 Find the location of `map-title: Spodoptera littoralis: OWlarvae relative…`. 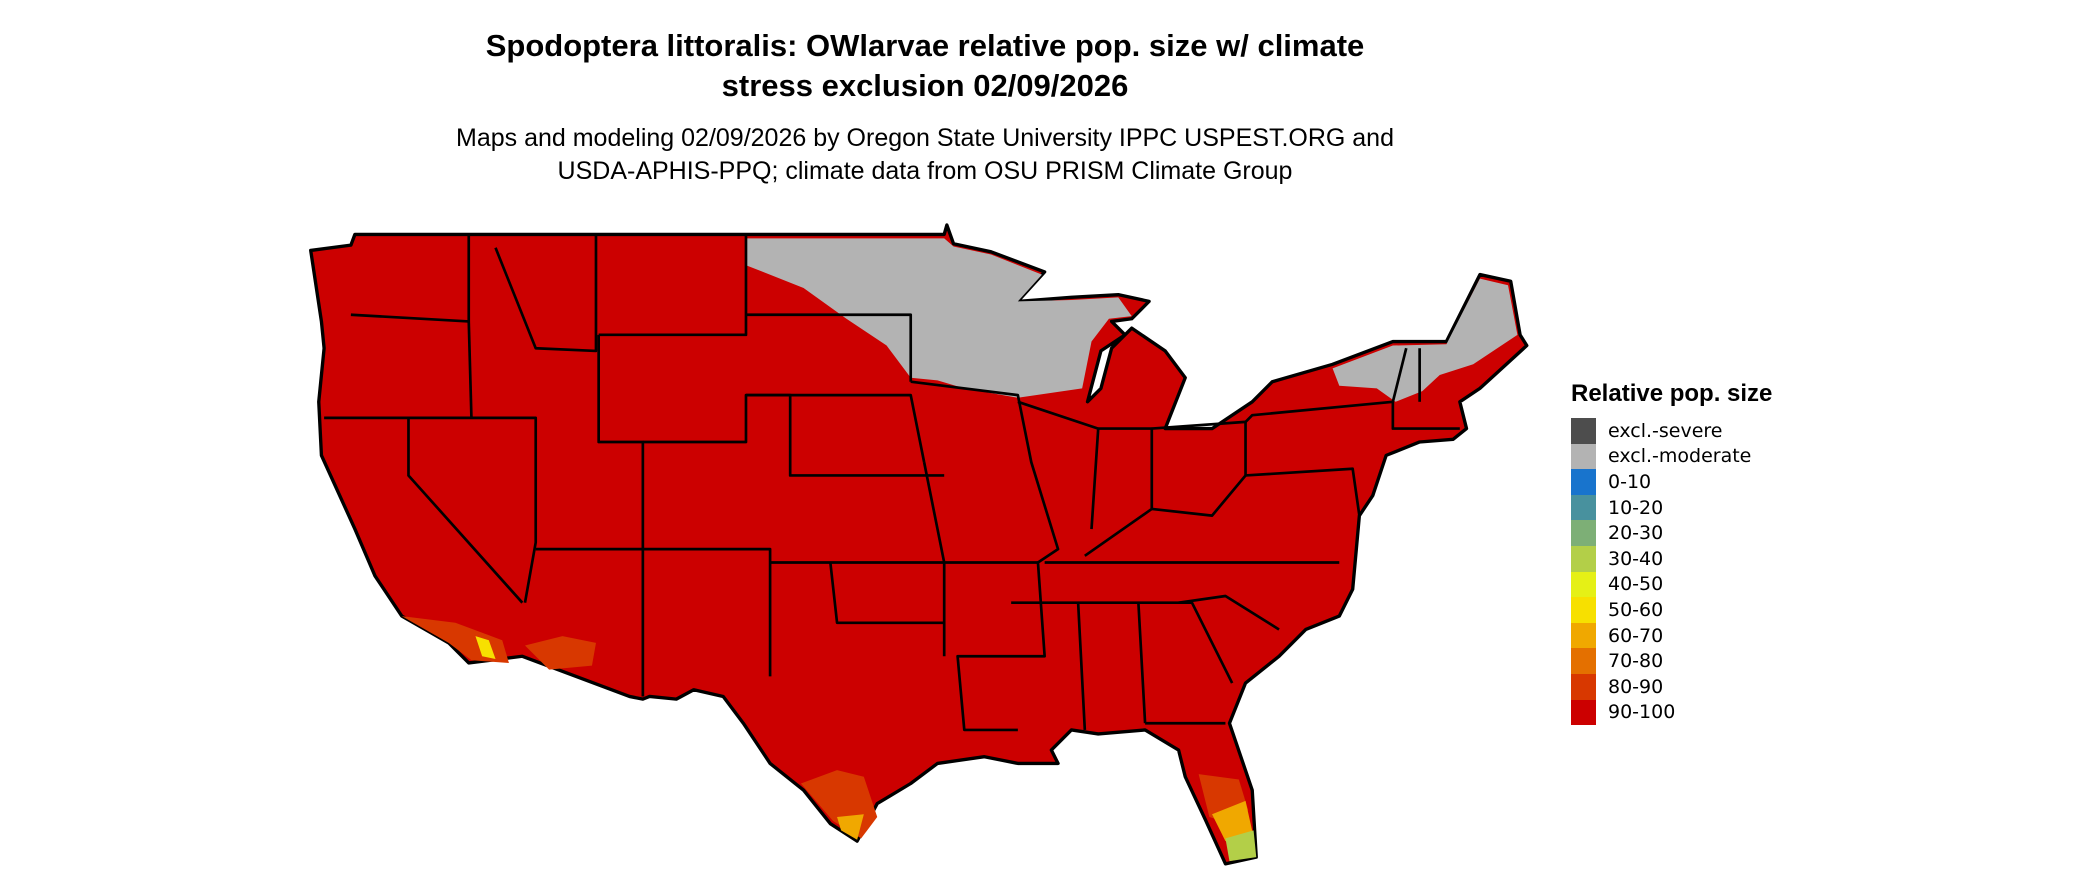

map-title: Spodoptera littoralis: OWlarvae relative… is located at coordinates (925, 66).